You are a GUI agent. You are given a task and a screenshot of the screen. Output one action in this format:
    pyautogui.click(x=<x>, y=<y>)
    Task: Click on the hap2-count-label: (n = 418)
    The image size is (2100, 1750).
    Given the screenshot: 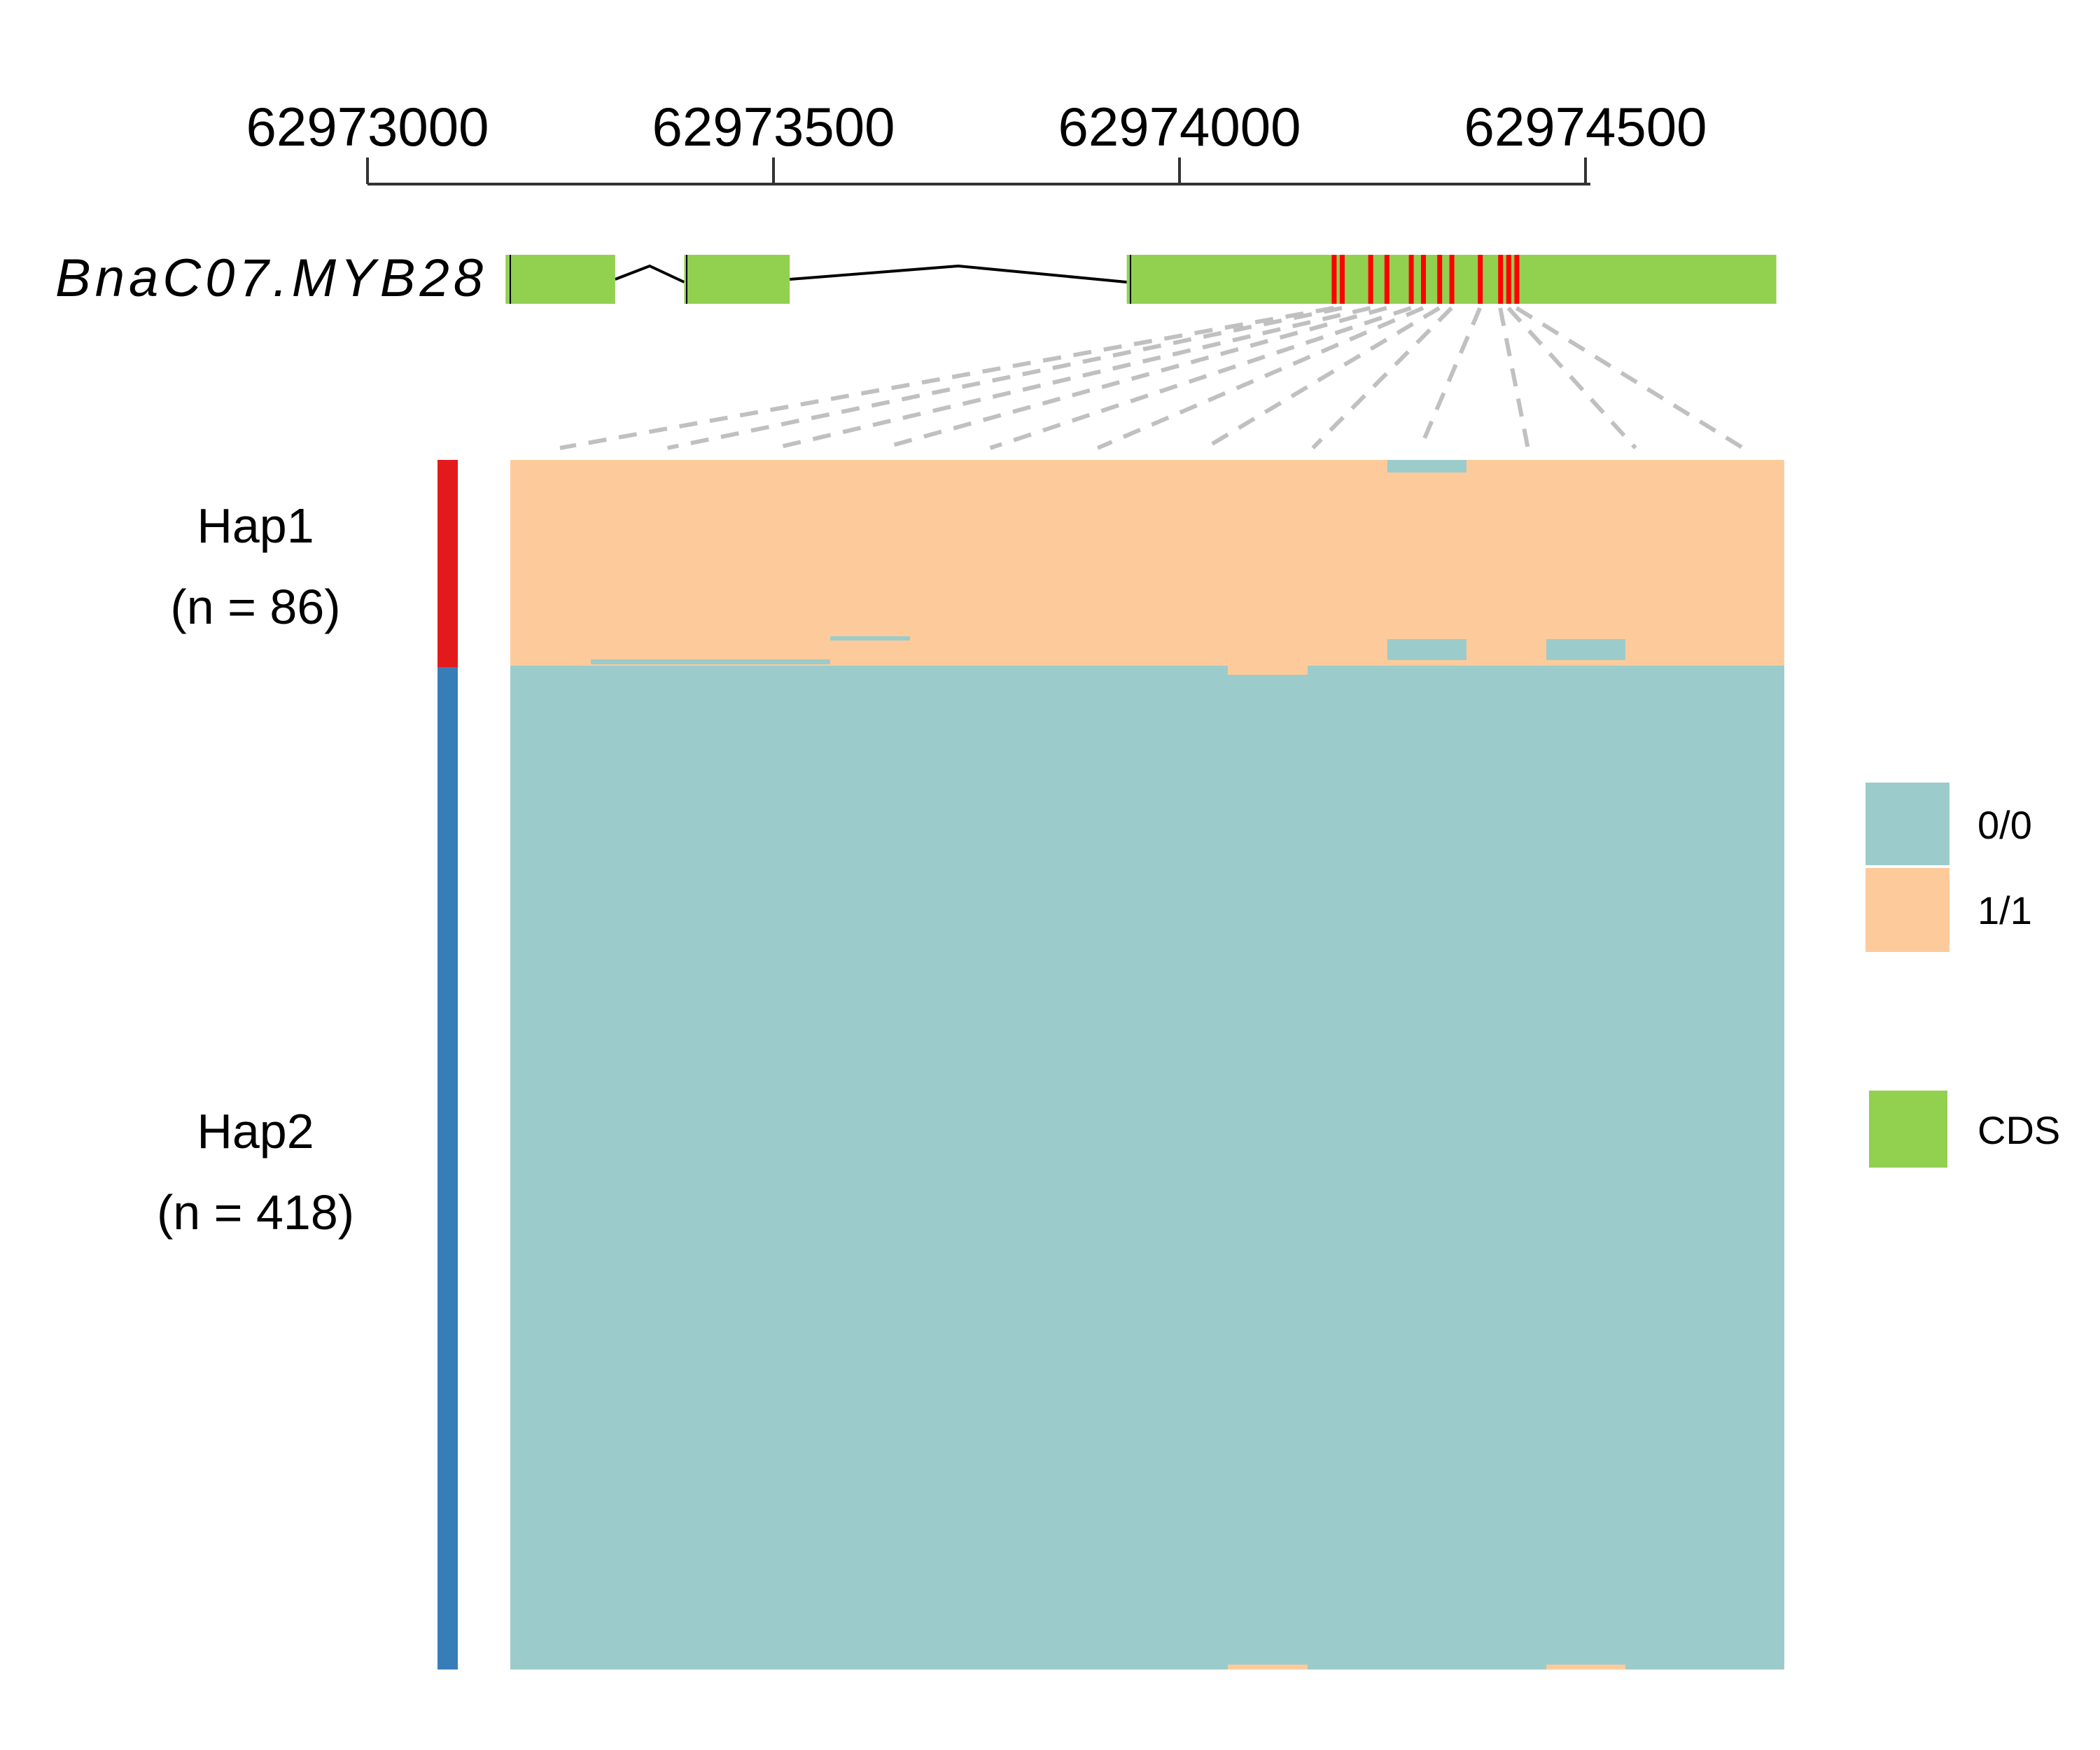 What is the action you would take?
    pyautogui.click(x=255, y=1212)
    